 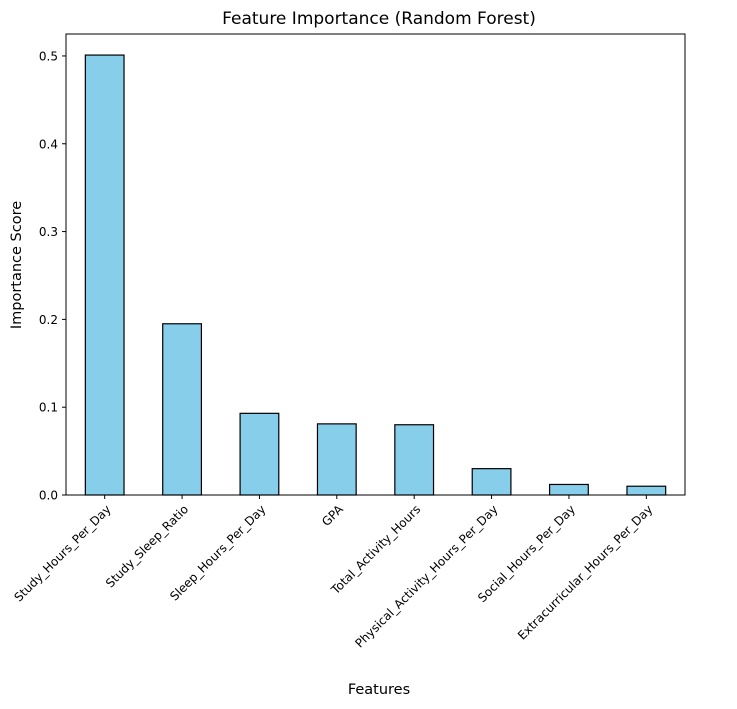 What do you see at coordinates (48, 320) in the screenshot?
I see `y-tick-label: 0.2` at bounding box center [48, 320].